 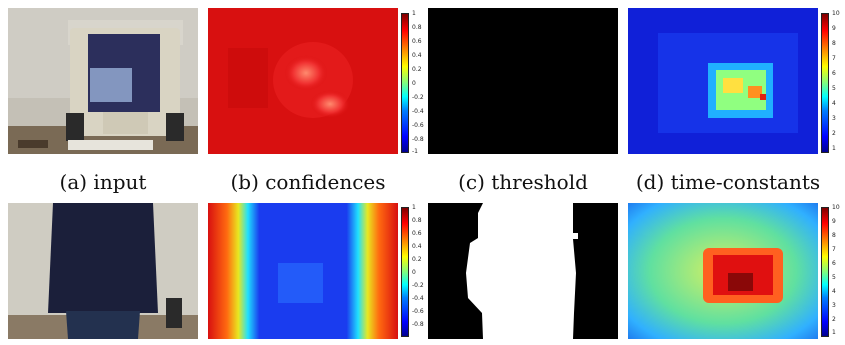 What do you see at coordinates (723, 81) in the screenshot?
I see `time-constant-map-monitor` at bounding box center [723, 81].